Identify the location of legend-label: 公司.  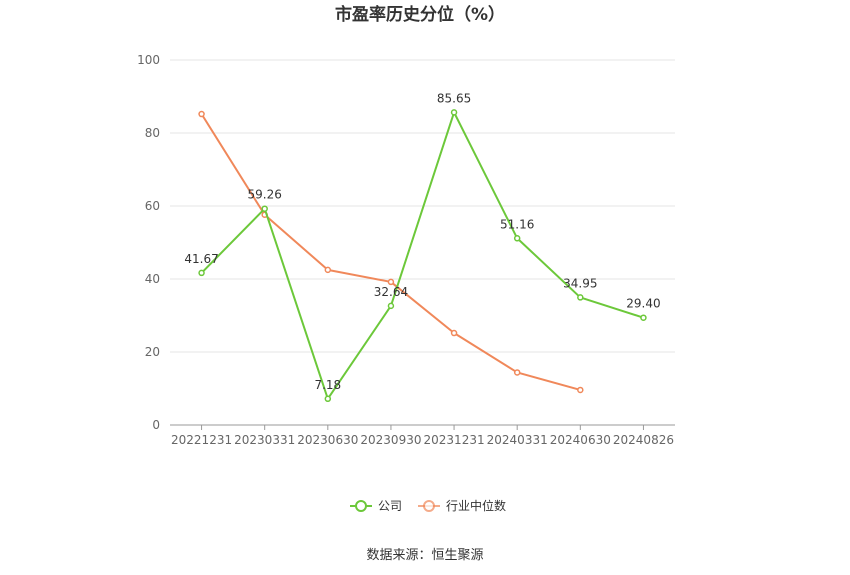
(390, 506).